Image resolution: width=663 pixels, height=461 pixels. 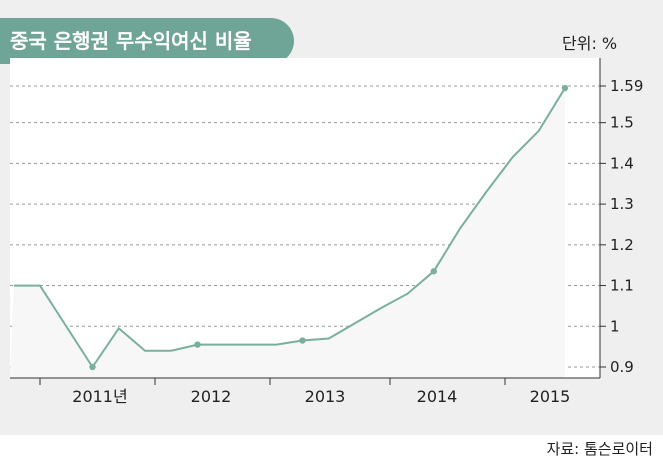 I want to click on x-tick-label: 2014, so click(x=437, y=396).